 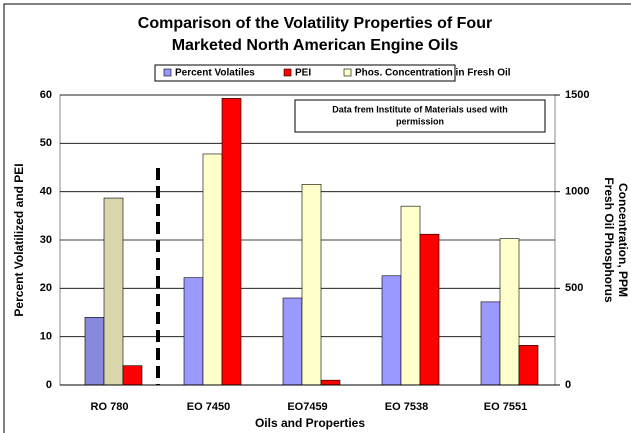 What do you see at coordinates (46, 240) in the screenshot?
I see `y-tick-label: 30` at bounding box center [46, 240].